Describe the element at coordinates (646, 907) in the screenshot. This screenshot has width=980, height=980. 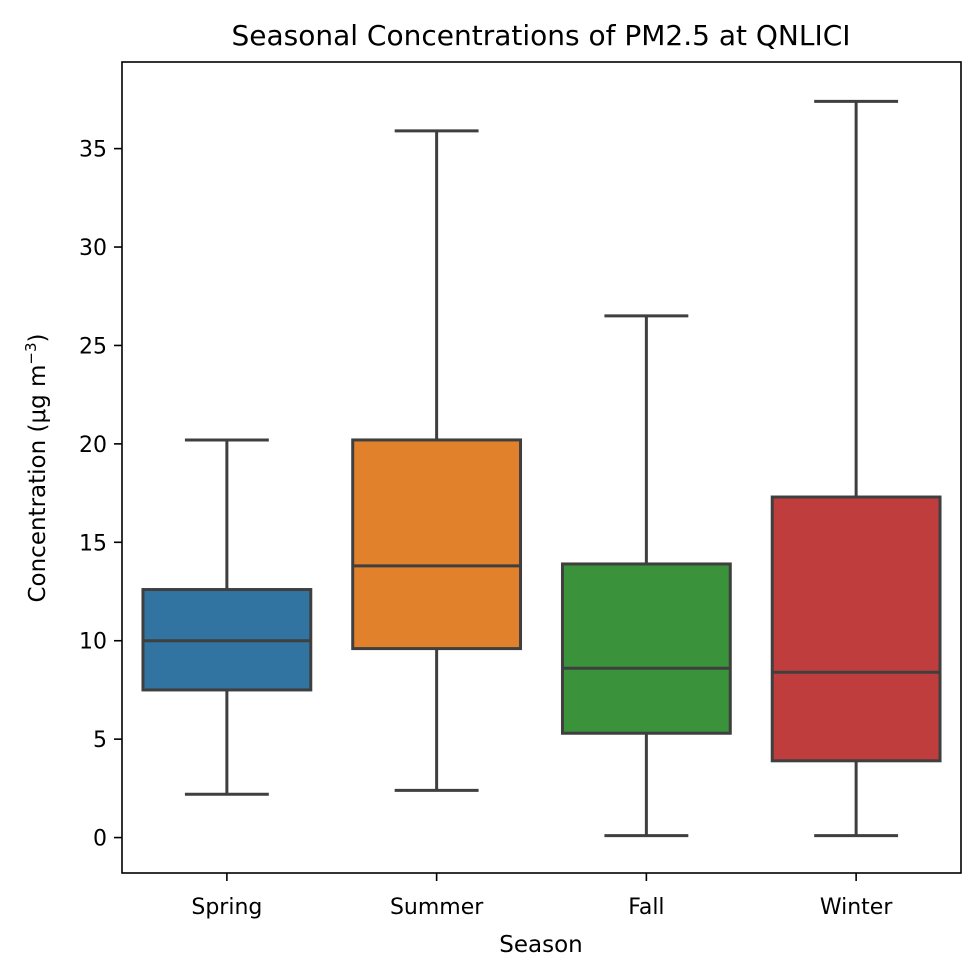
I see `x-tick-label: Fall` at that location.